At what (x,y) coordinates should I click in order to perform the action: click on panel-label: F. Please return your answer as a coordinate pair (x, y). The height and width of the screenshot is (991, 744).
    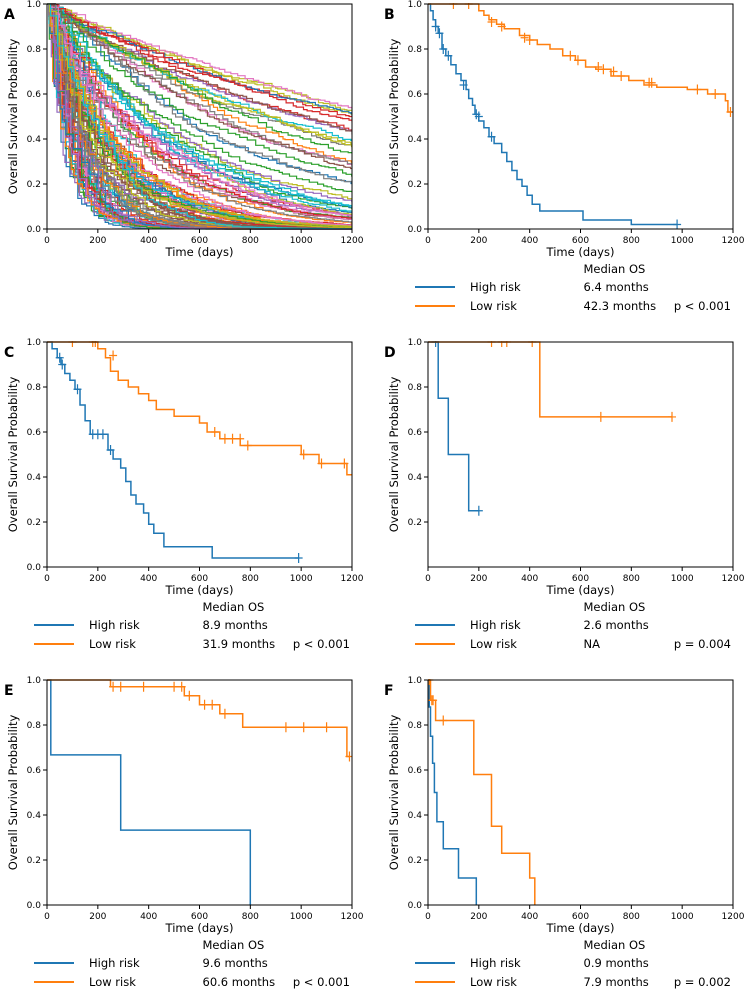
    Looking at the image, I should click on (389, 691).